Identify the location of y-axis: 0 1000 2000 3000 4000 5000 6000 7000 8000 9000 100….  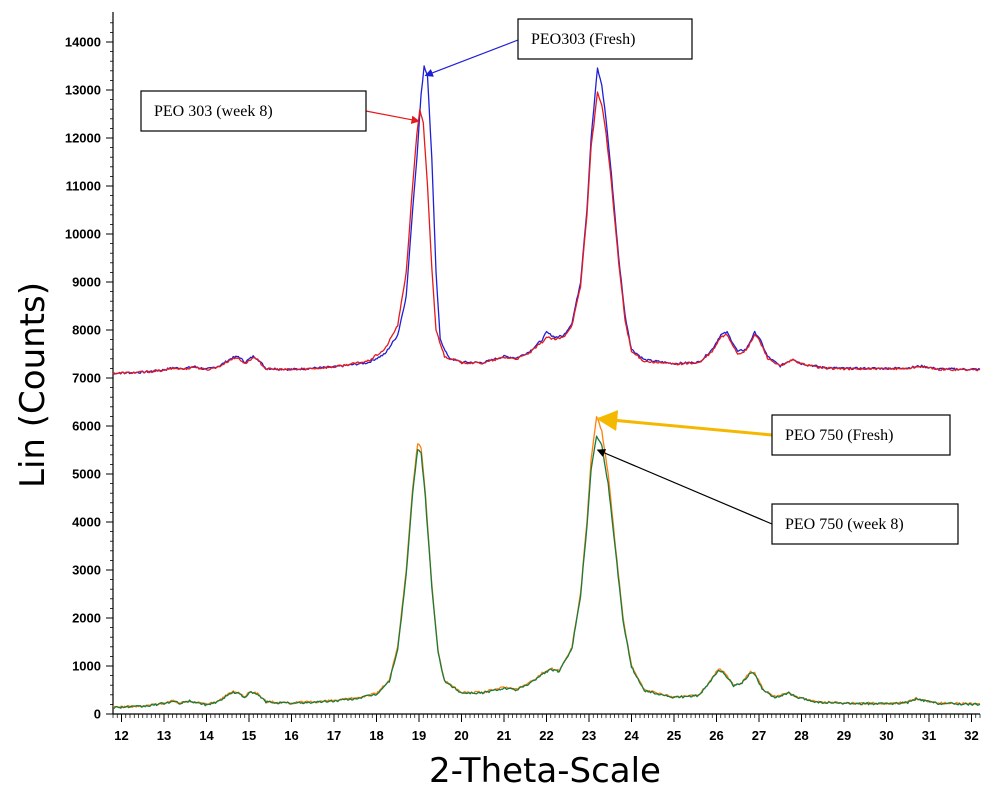
(89, 367).